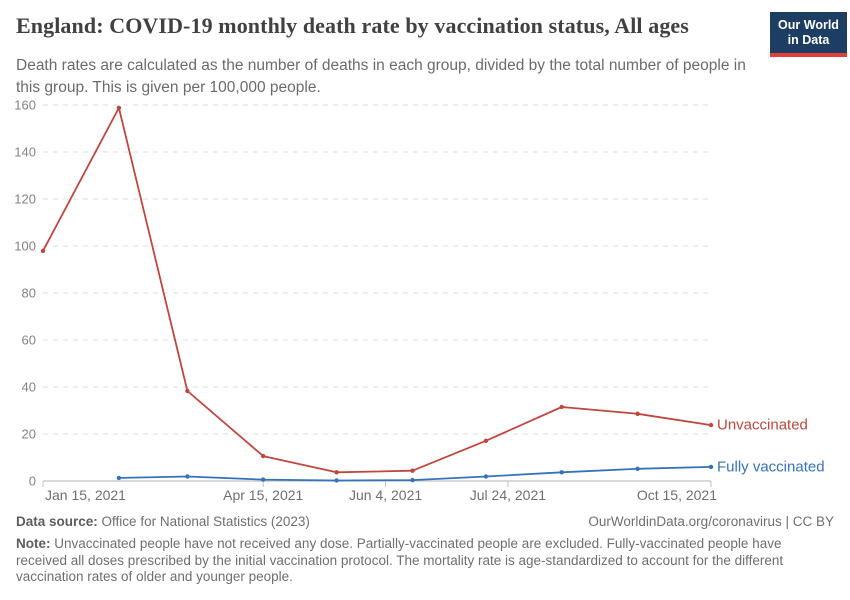 The image size is (850, 600). What do you see at coordinates (205, 521) in the screenshot?
I see `data-source-value: Office for National Statistics (2023)` at bounding box center [205, 521].